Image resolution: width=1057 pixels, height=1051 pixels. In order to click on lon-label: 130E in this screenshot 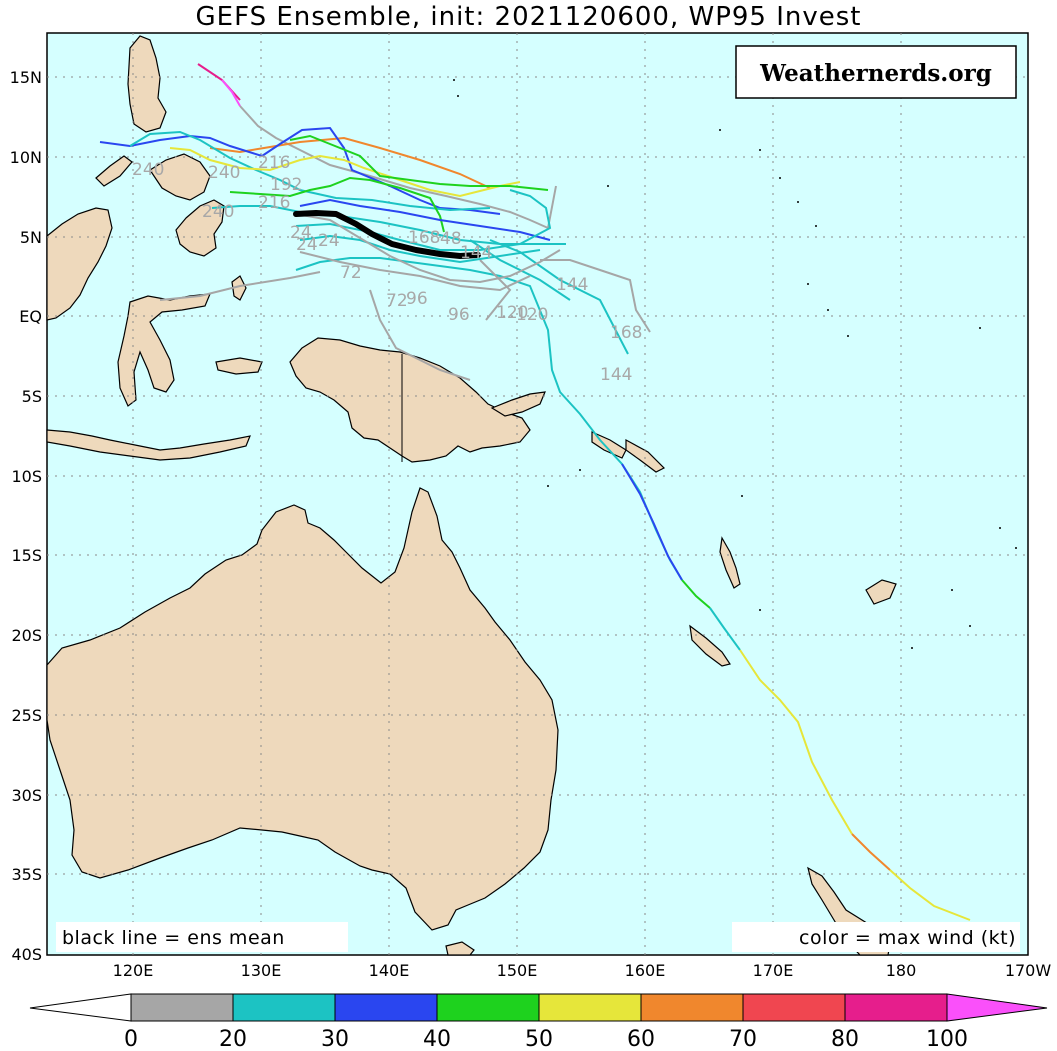, I will do `click(261, 970)`.